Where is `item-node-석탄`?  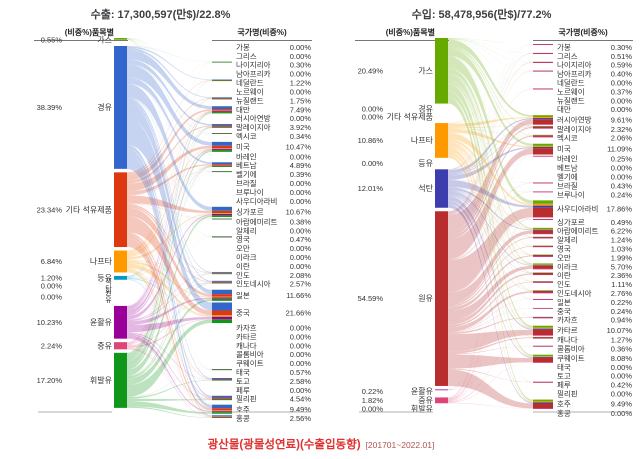
item-node-석탄 is located at coordinates (441, 188).